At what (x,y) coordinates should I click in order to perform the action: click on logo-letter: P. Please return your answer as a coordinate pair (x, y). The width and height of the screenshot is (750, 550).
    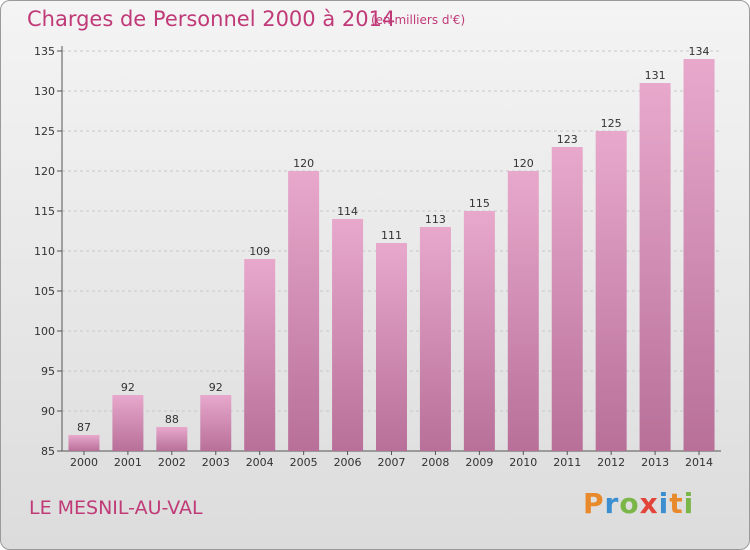
    Looking at the image, I should click on (594, 503).